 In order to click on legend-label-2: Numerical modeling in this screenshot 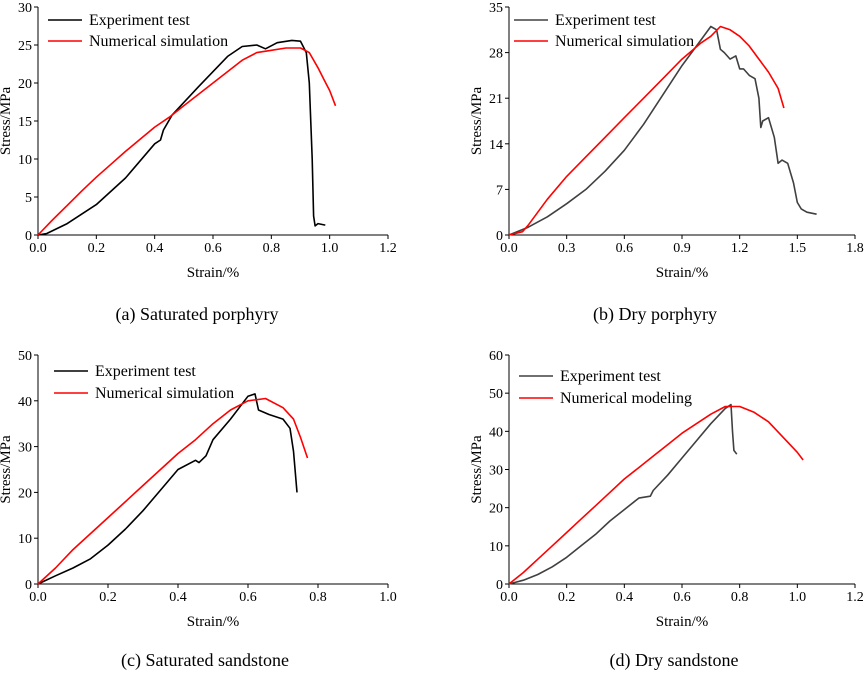, I will do `click(626, 398)`.